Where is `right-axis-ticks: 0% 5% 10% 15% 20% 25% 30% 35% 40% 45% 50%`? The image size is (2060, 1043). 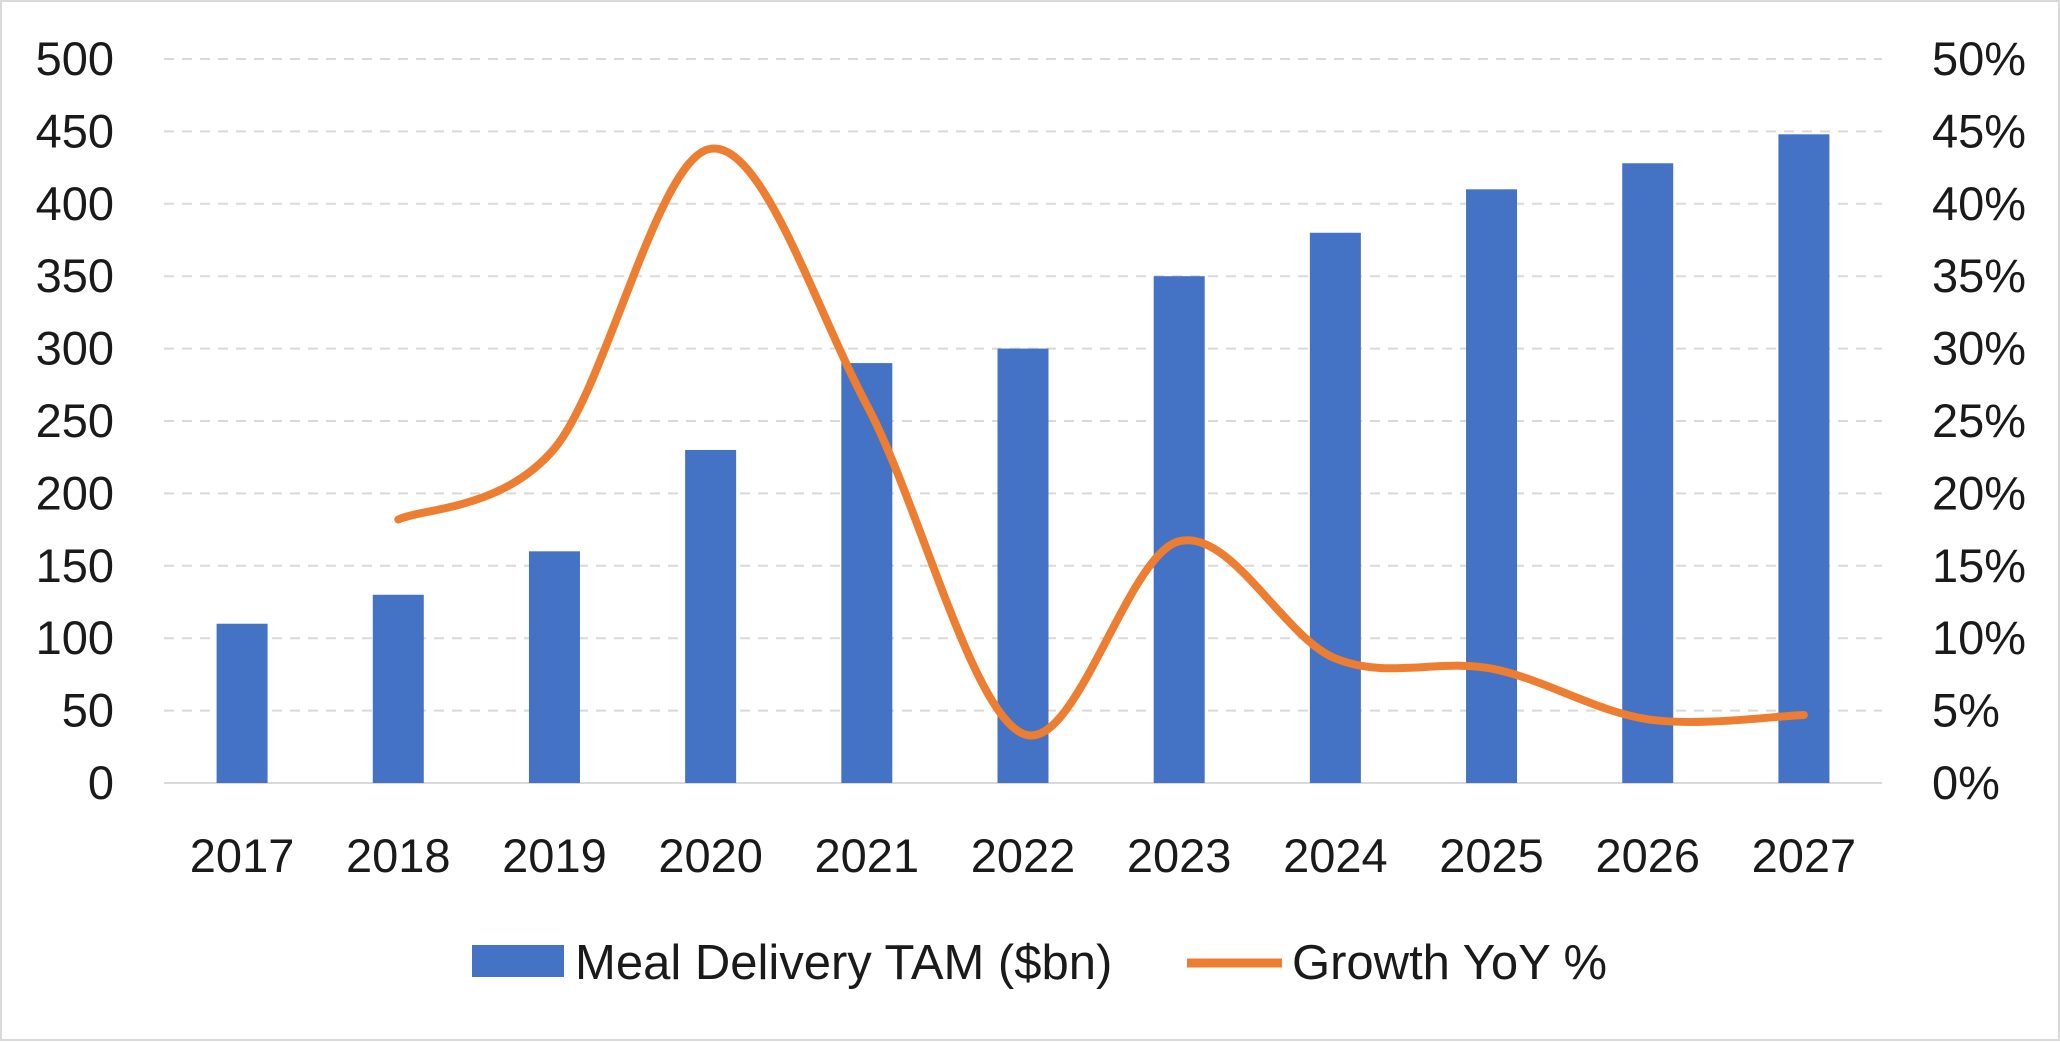 right-axis-ticks: 0% 5% 10% 15% 20% 25% 30% 35% 40% 45% 50% is located at coordinates (1979, 420).